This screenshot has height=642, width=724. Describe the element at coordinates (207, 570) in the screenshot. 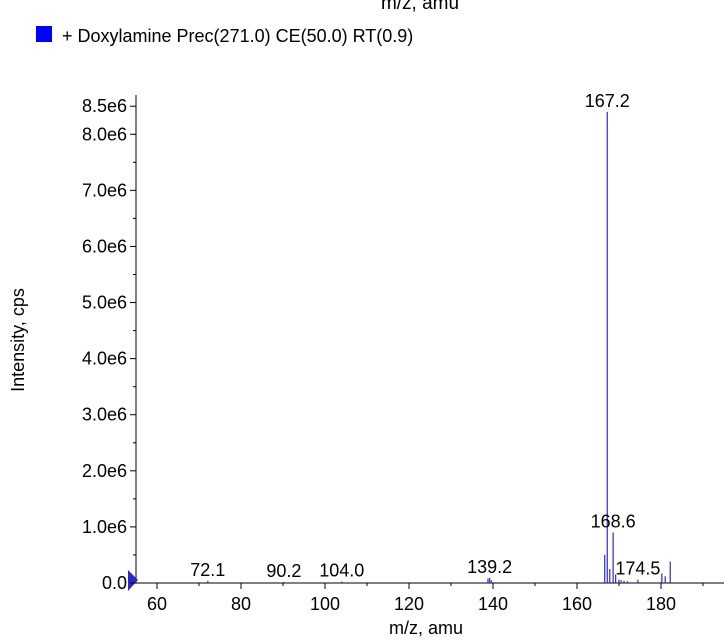

I see `peak-label: 72.1` at that location.